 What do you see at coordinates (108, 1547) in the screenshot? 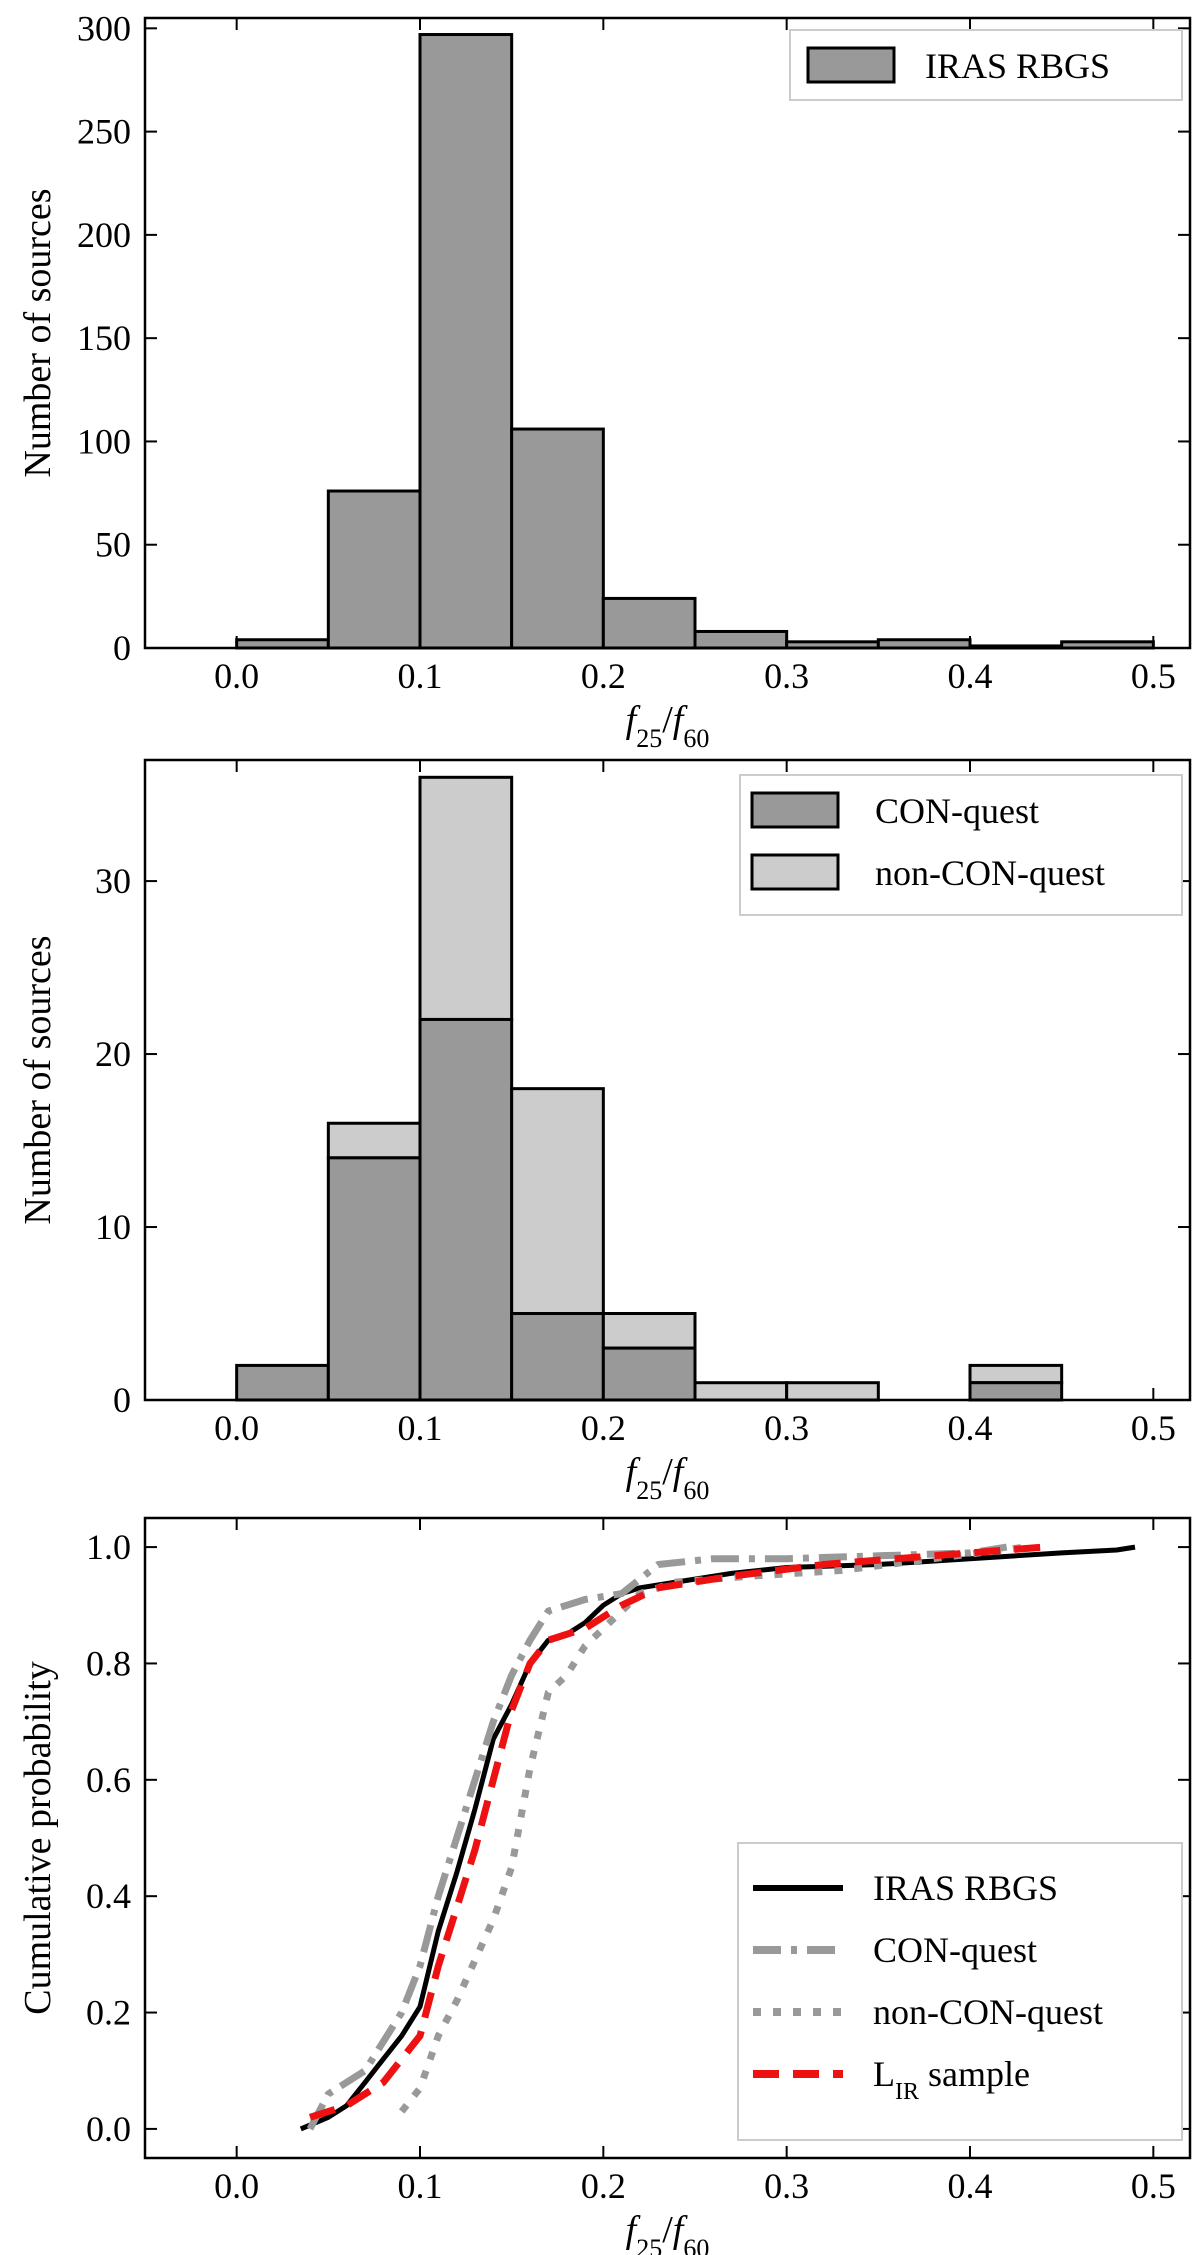
I see `y-tick-label: 1.0` at bounding box center [108, 1547].